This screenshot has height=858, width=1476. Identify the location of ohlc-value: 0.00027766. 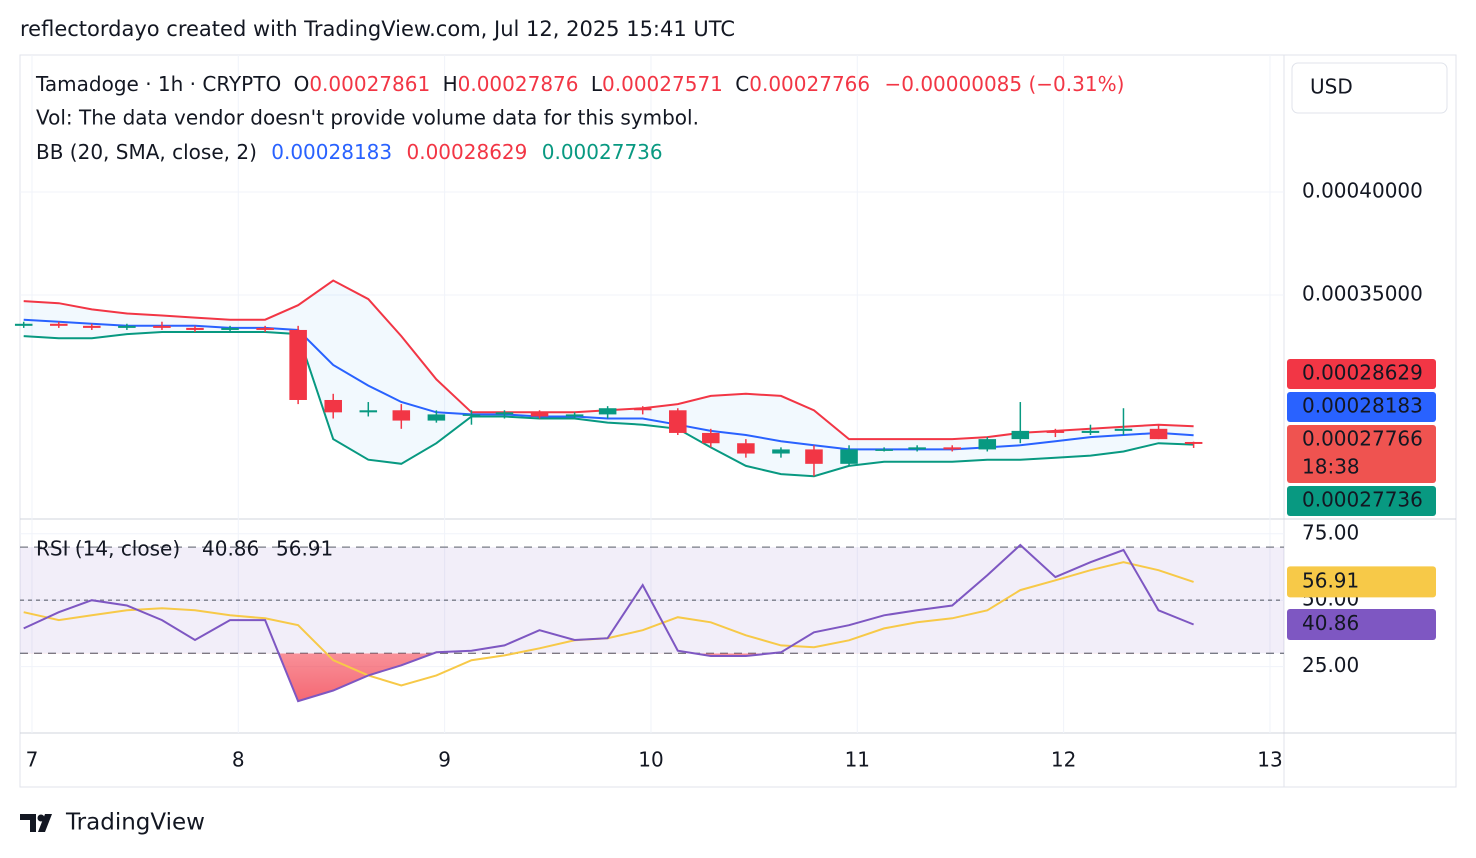
(809, 84).